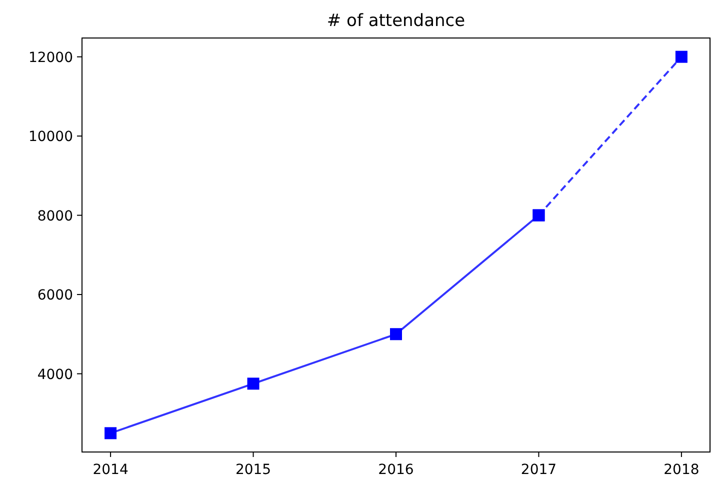 The image size is (711, 483). Describe the element at coordinates (396, 470) in the screenshot. I see `x-tick-label: 2016` at that location.